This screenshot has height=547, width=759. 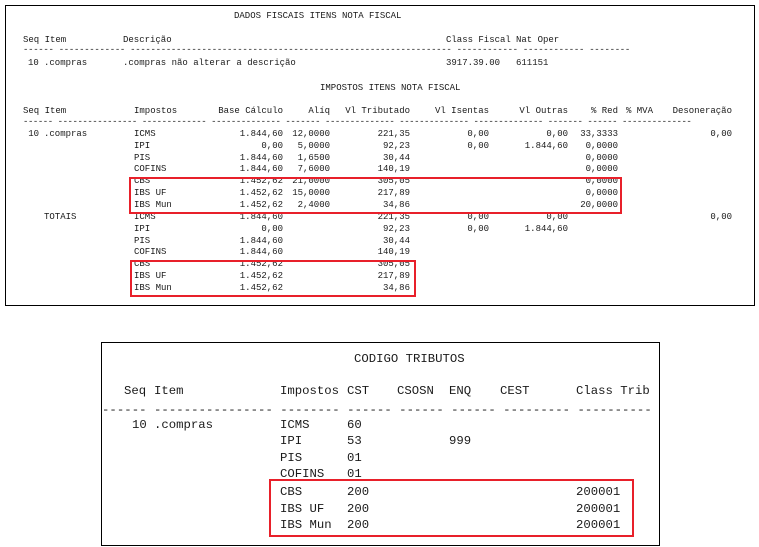 I want to click on header-red: % Red, so click(x=604, y=111).